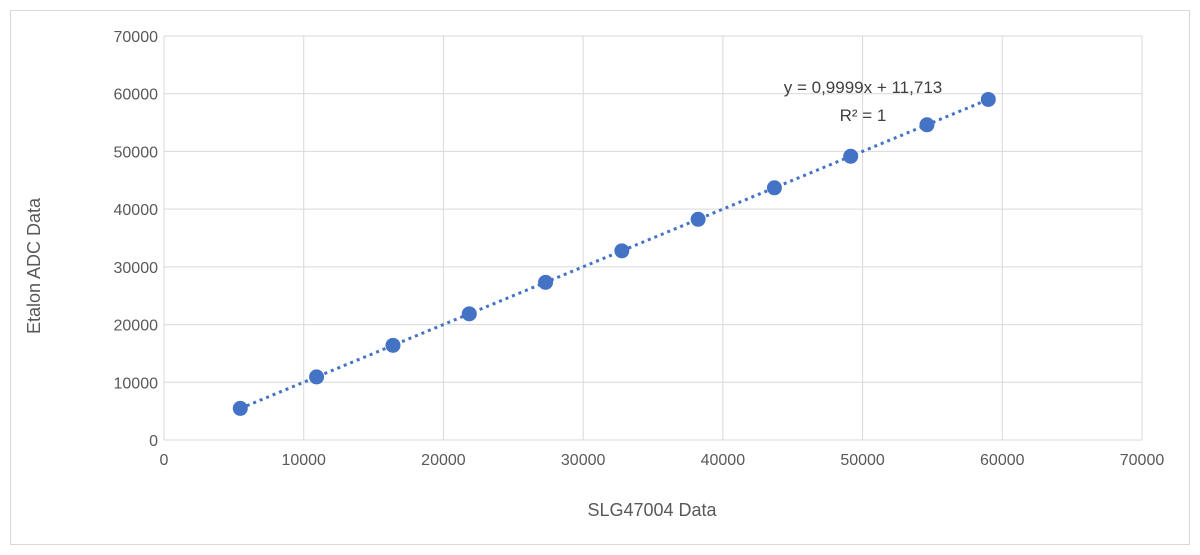 The image size is (1200, 555). What do you see at coordinates (863, 115) in the screenshot?
I see `trendline-r2: R² = 1` at bounding box center [863, 115].